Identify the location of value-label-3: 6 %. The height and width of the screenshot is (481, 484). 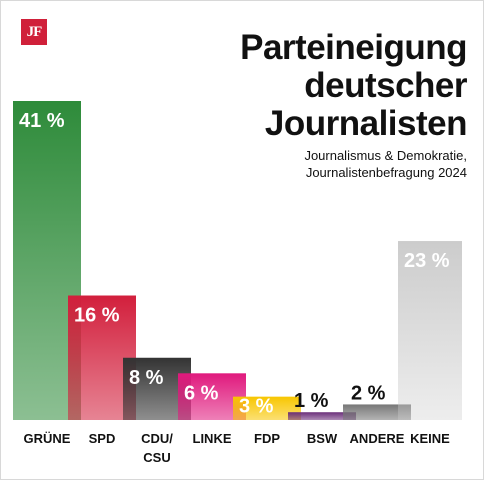
(201, 393).